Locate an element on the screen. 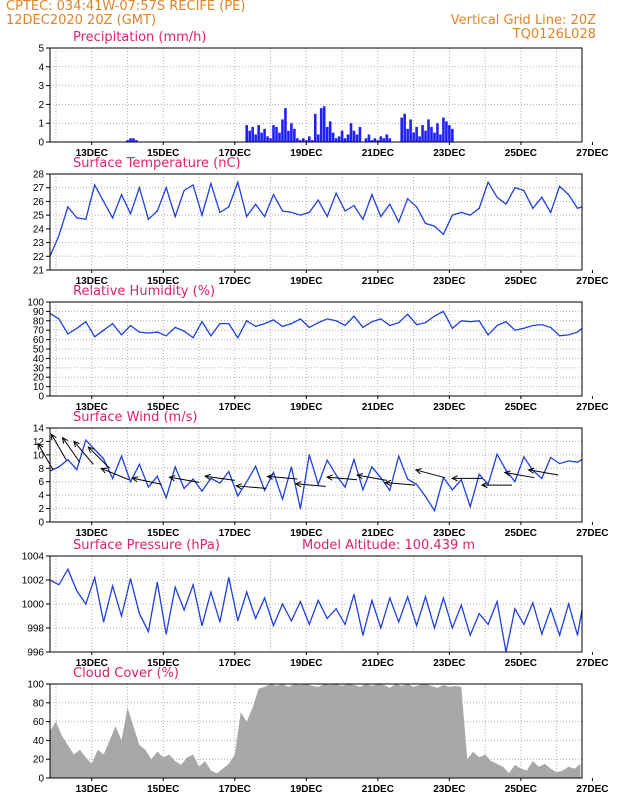 The height and width of the screenshot is (800, 618). panel-title: Relative Humidity (%) is located at coordinates (144, 291).